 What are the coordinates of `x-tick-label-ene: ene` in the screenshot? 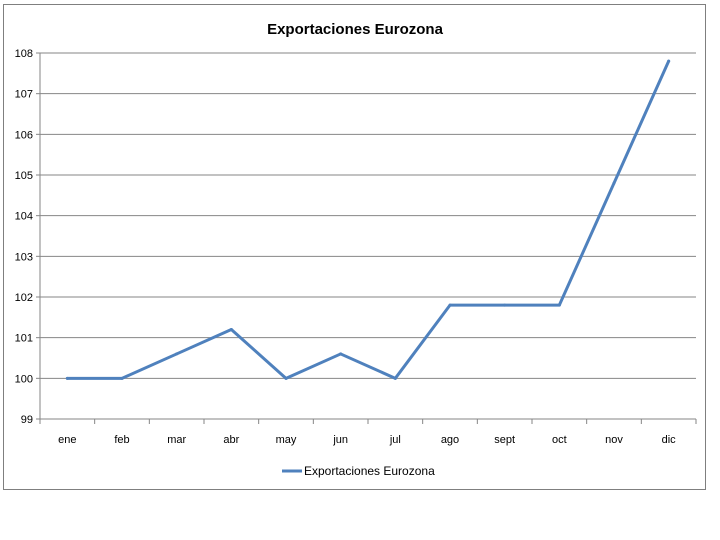 It's located at (67, 440).